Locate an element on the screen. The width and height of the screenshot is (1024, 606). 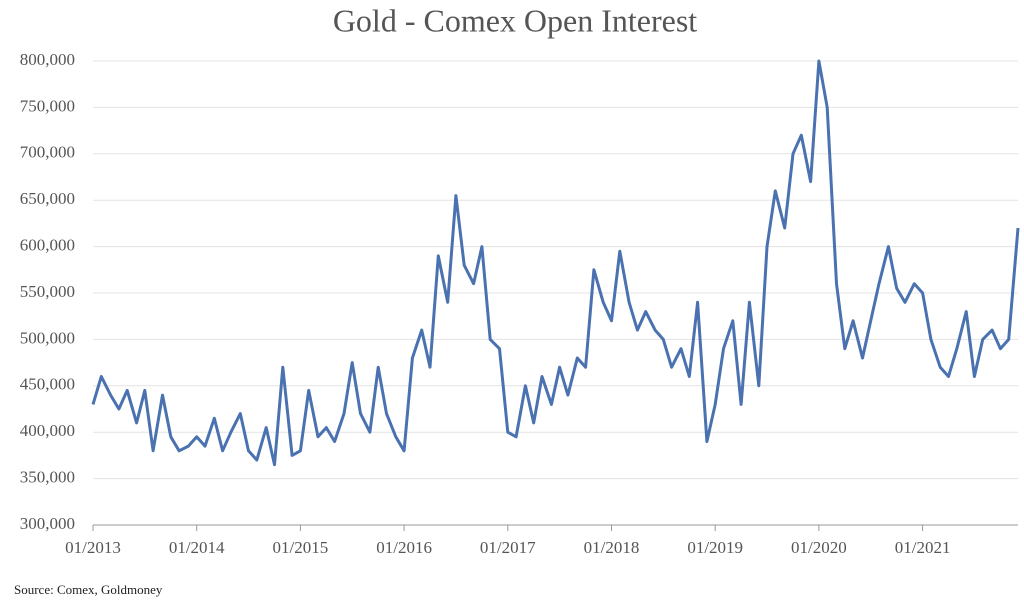
x-tick-label: 01/2016 is located at coordinates (404, 547).